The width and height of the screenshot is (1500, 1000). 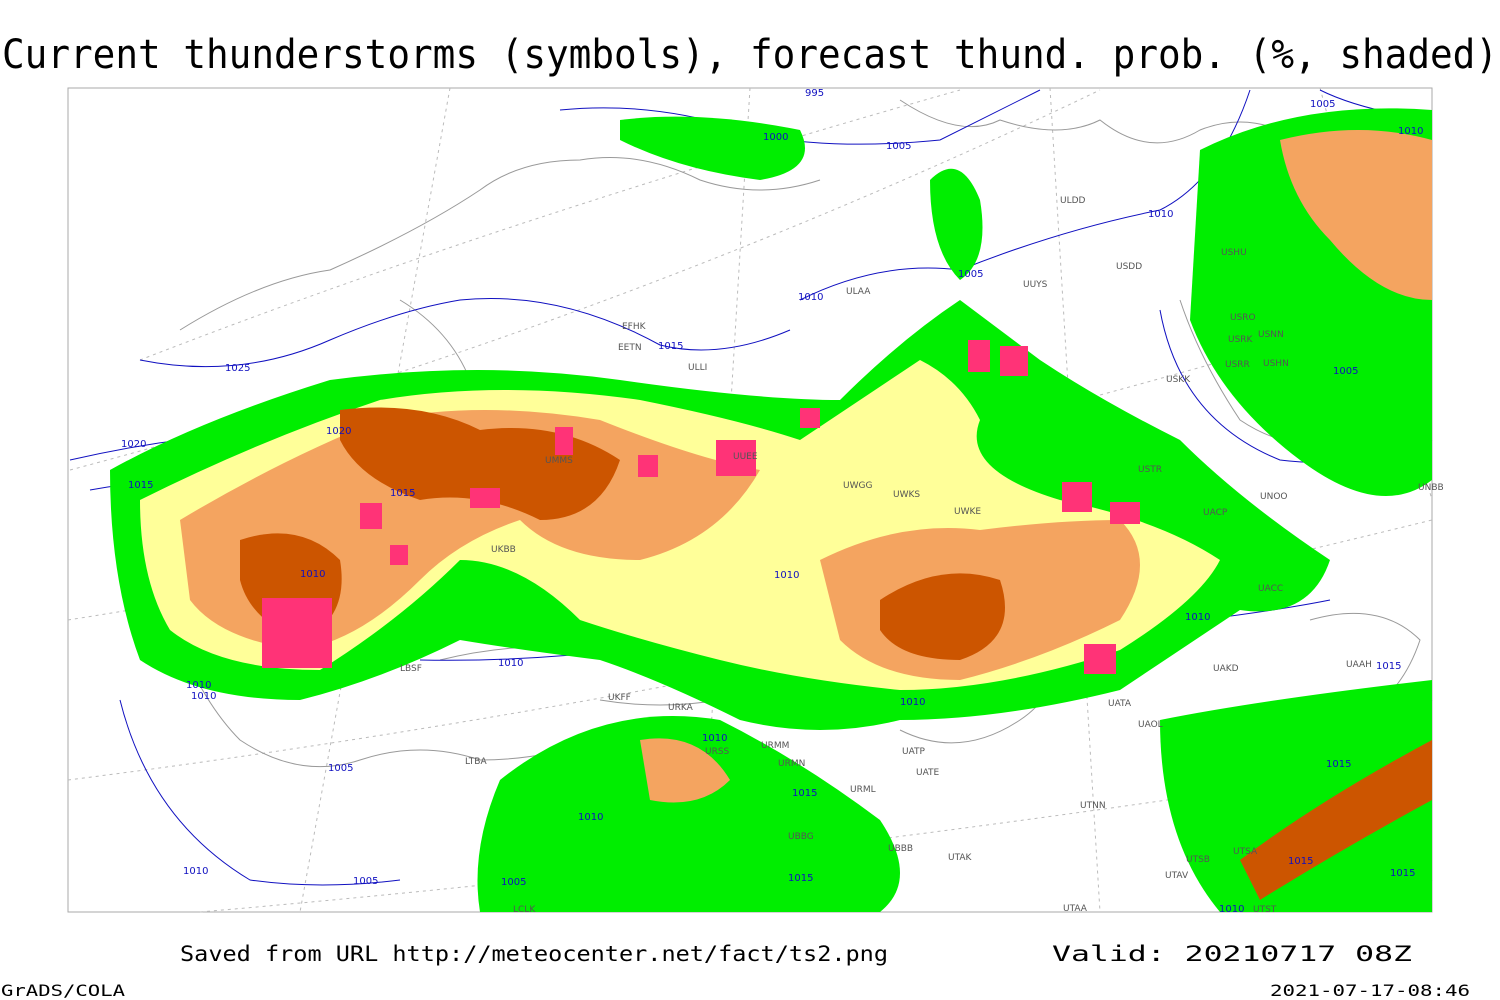 I want to click on station-code: UUEE, so click(x=745, y=457).